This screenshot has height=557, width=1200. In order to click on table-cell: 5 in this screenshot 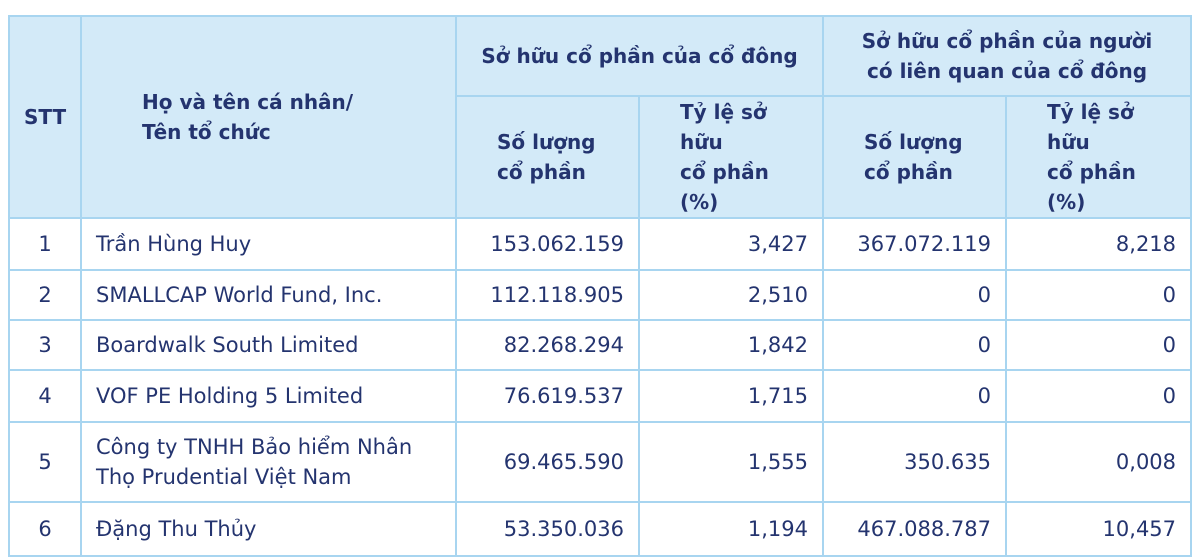, I will do `click(45, 462)`.